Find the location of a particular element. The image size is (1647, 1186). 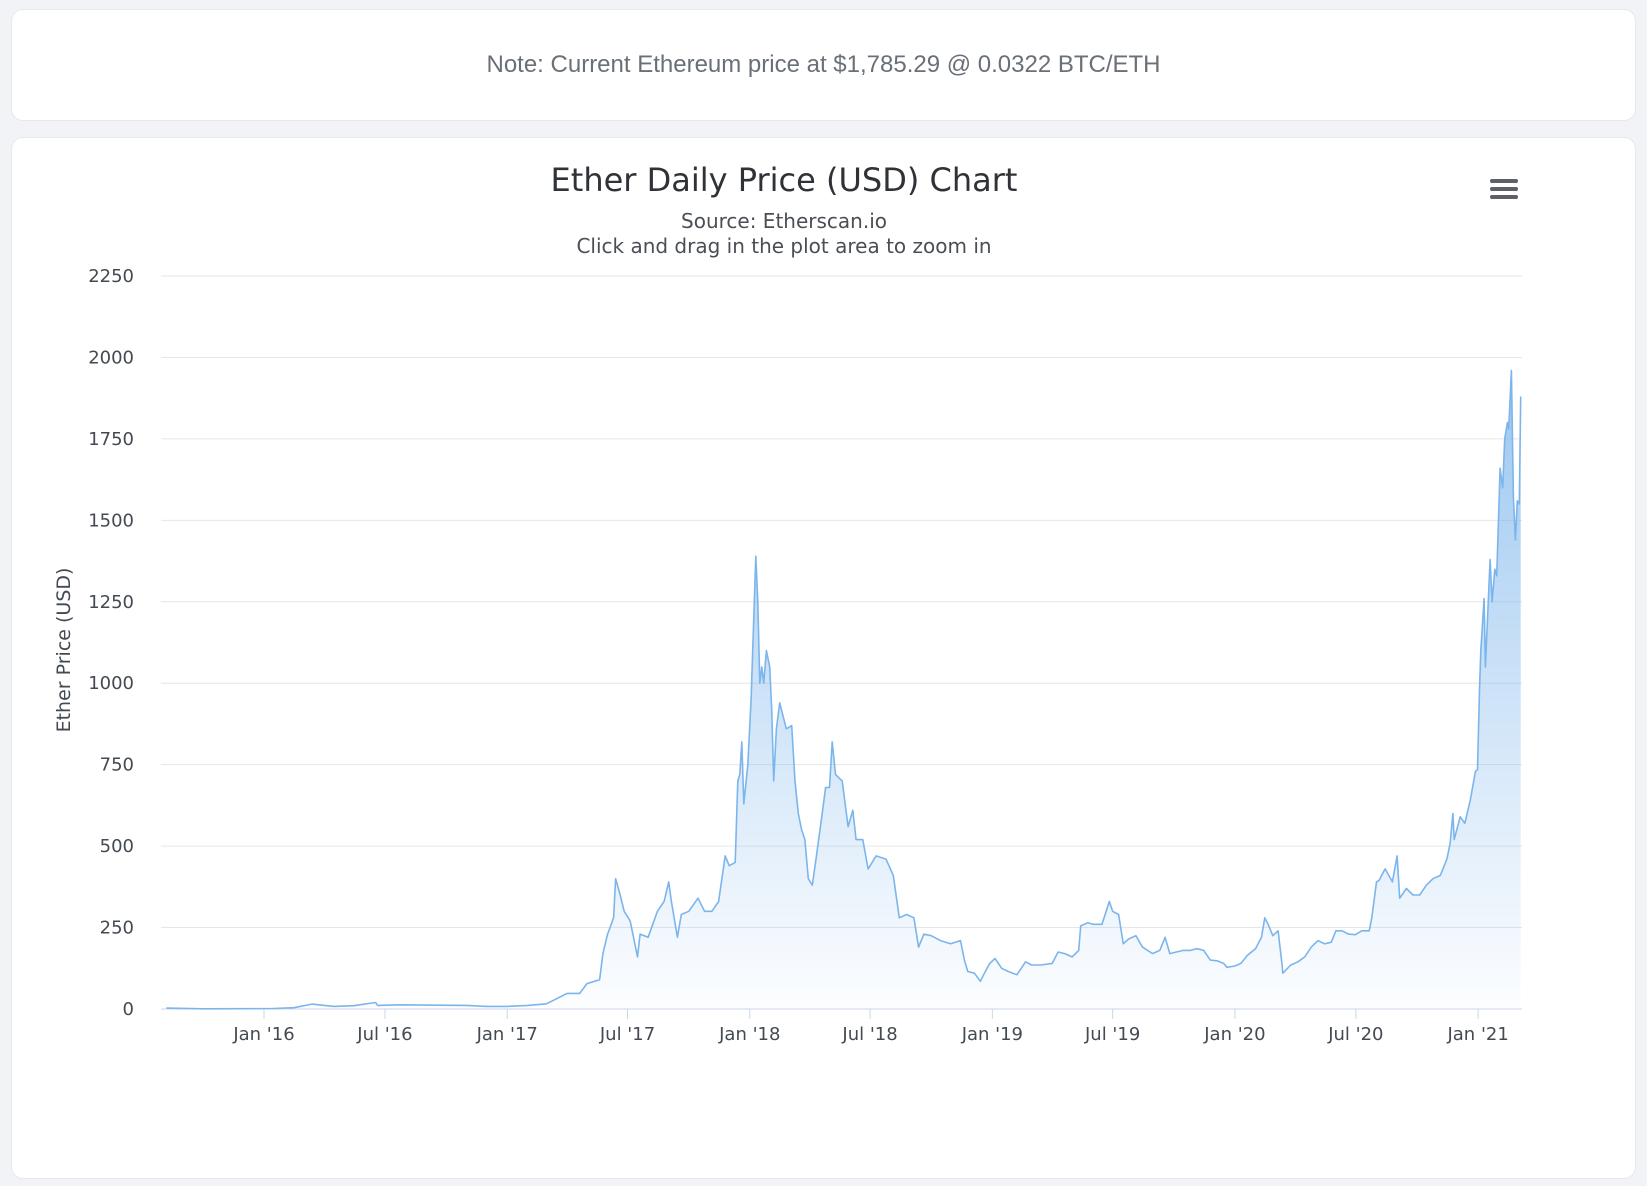

y-tick-label: 500 is located at coordinates (117, 846).